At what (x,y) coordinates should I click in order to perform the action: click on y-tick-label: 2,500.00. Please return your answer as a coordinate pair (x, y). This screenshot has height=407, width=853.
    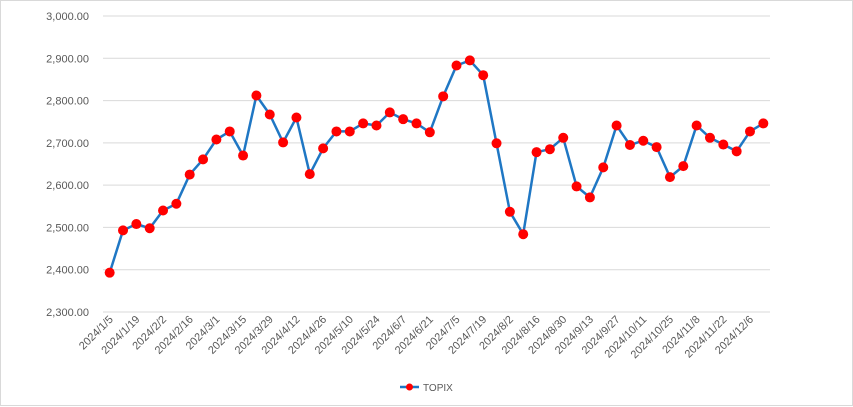
    Looking at the image, I should click on (67, 228).